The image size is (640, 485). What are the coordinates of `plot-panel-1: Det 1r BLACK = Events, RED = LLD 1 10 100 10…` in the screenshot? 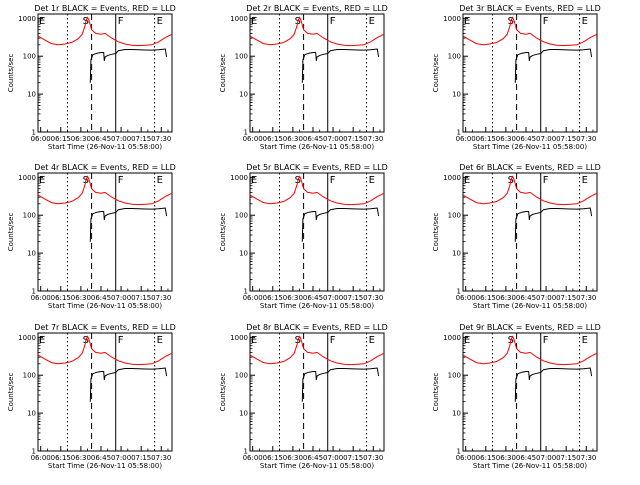 It's located at (91, 77).